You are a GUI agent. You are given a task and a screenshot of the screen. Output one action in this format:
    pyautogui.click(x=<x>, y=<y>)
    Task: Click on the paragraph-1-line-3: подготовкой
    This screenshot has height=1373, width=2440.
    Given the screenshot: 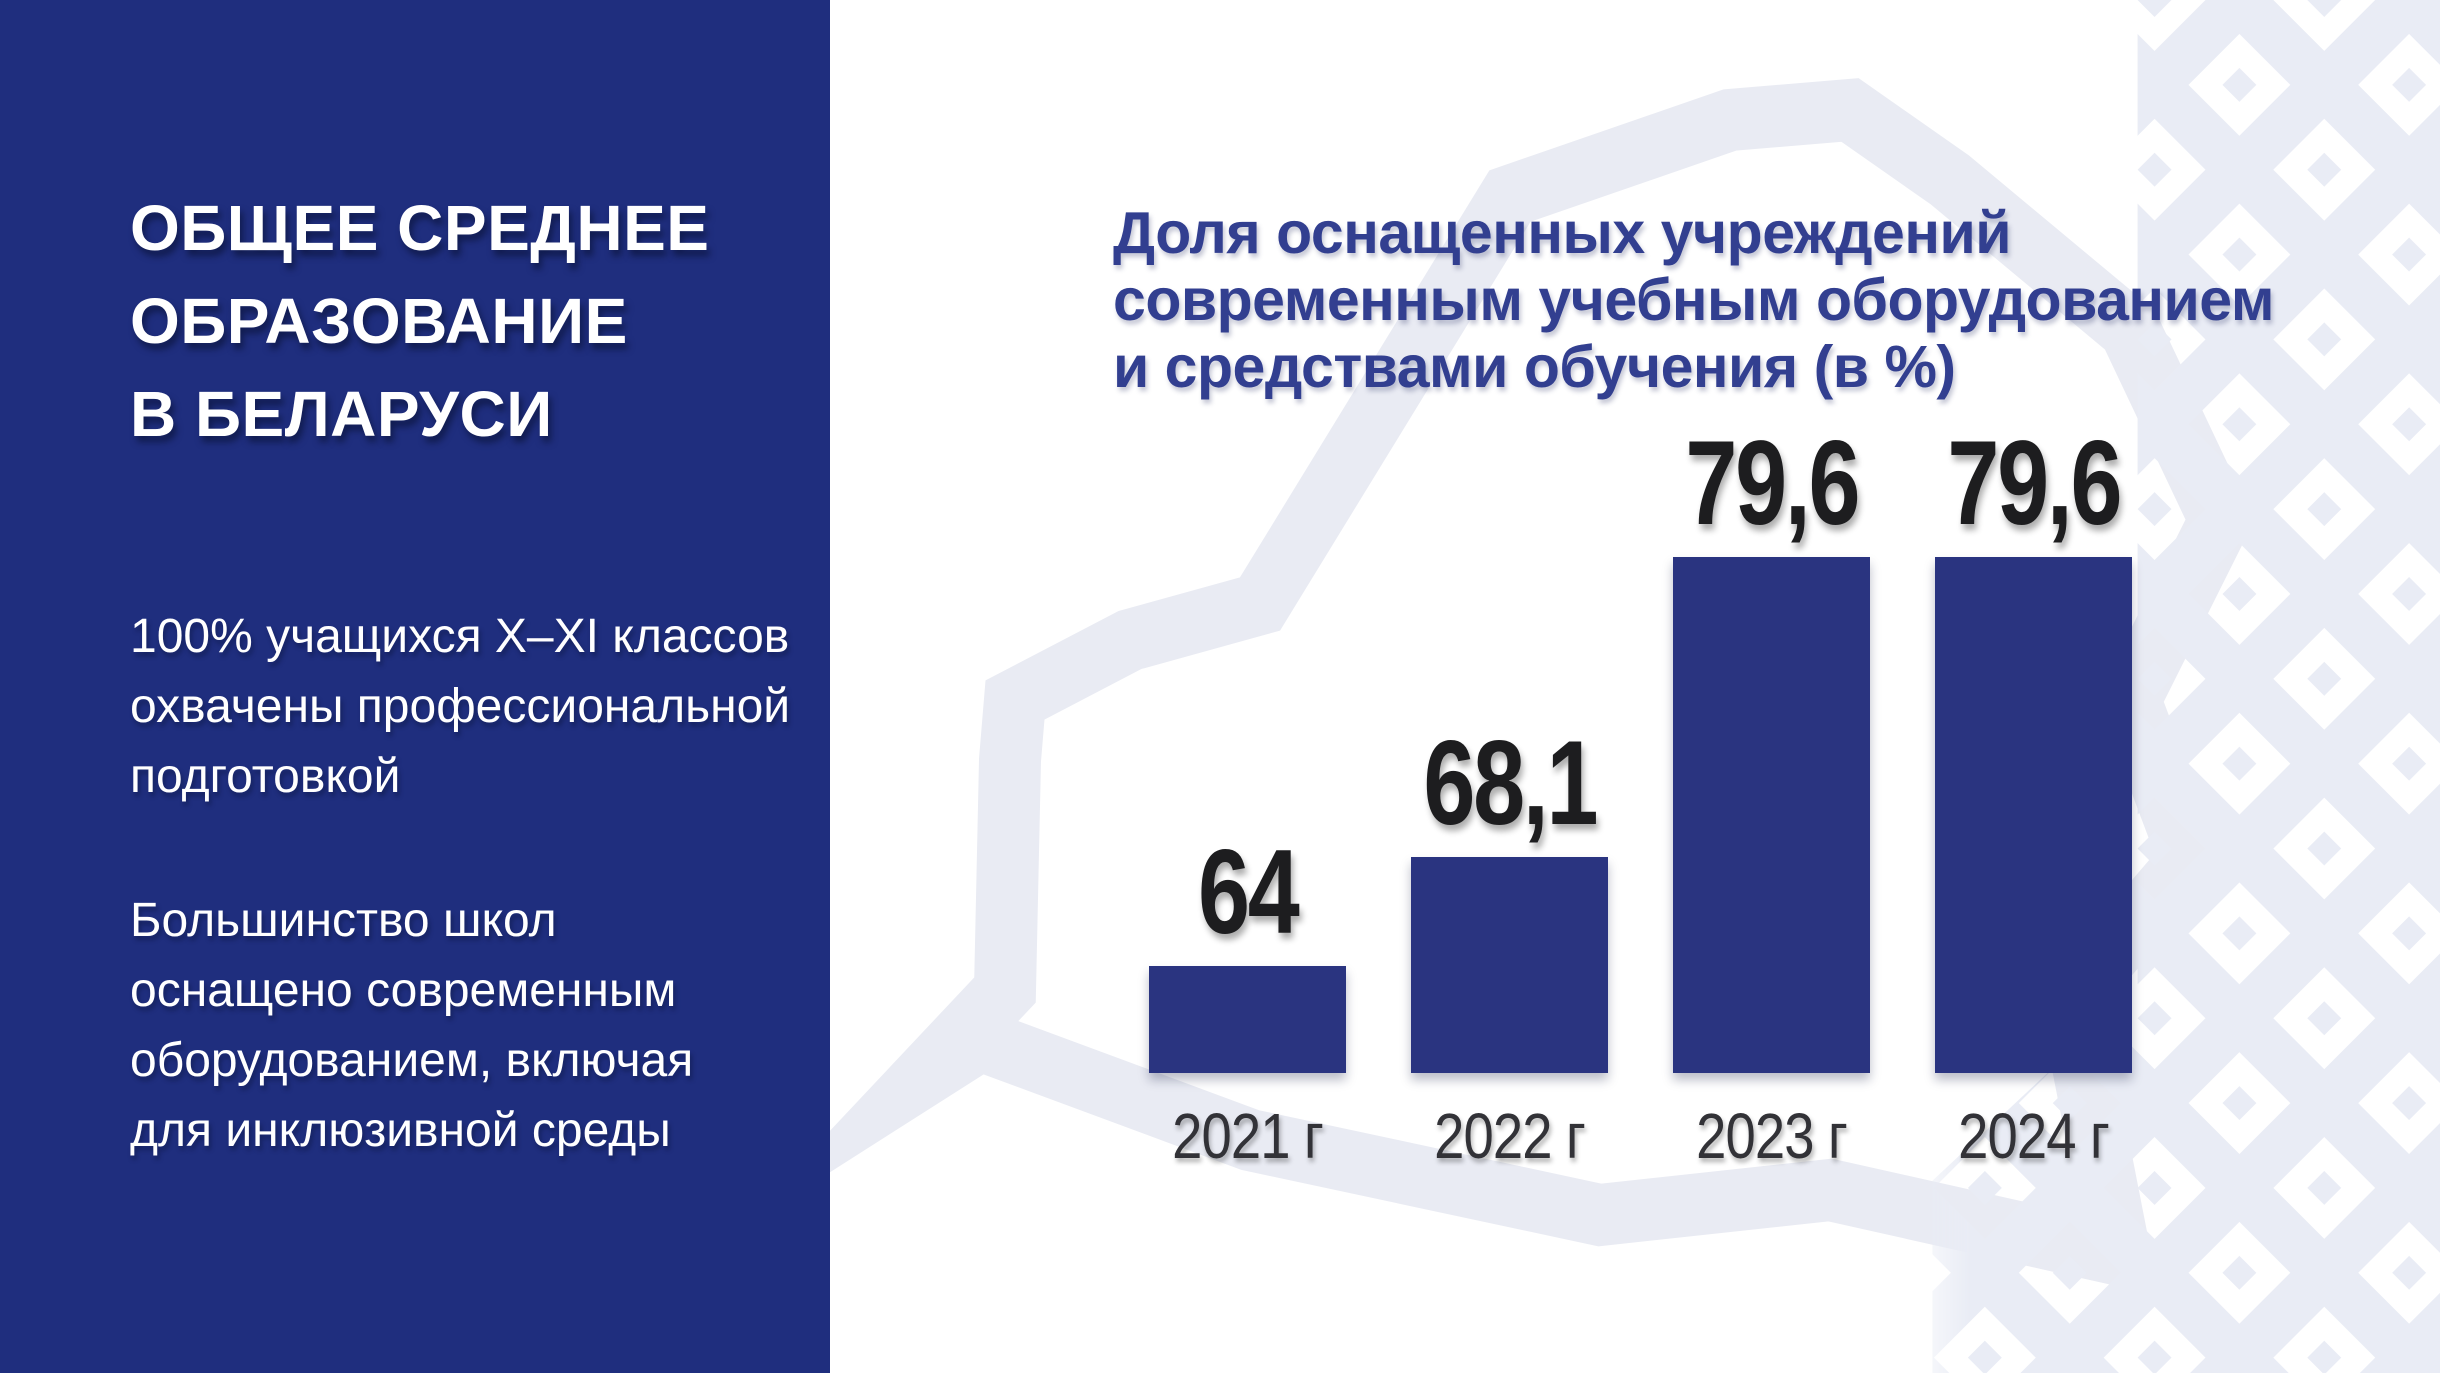 What is the action you would take?
    pyautogui.click(x=265, y=776)
    